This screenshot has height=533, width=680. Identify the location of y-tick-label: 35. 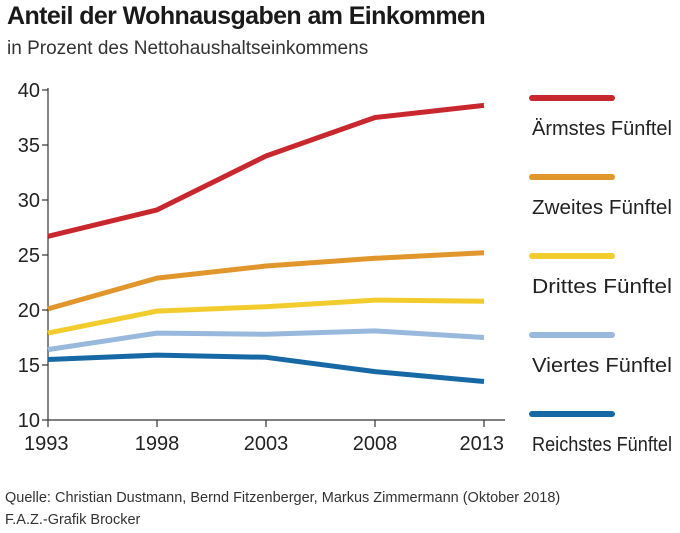
(29, 146).